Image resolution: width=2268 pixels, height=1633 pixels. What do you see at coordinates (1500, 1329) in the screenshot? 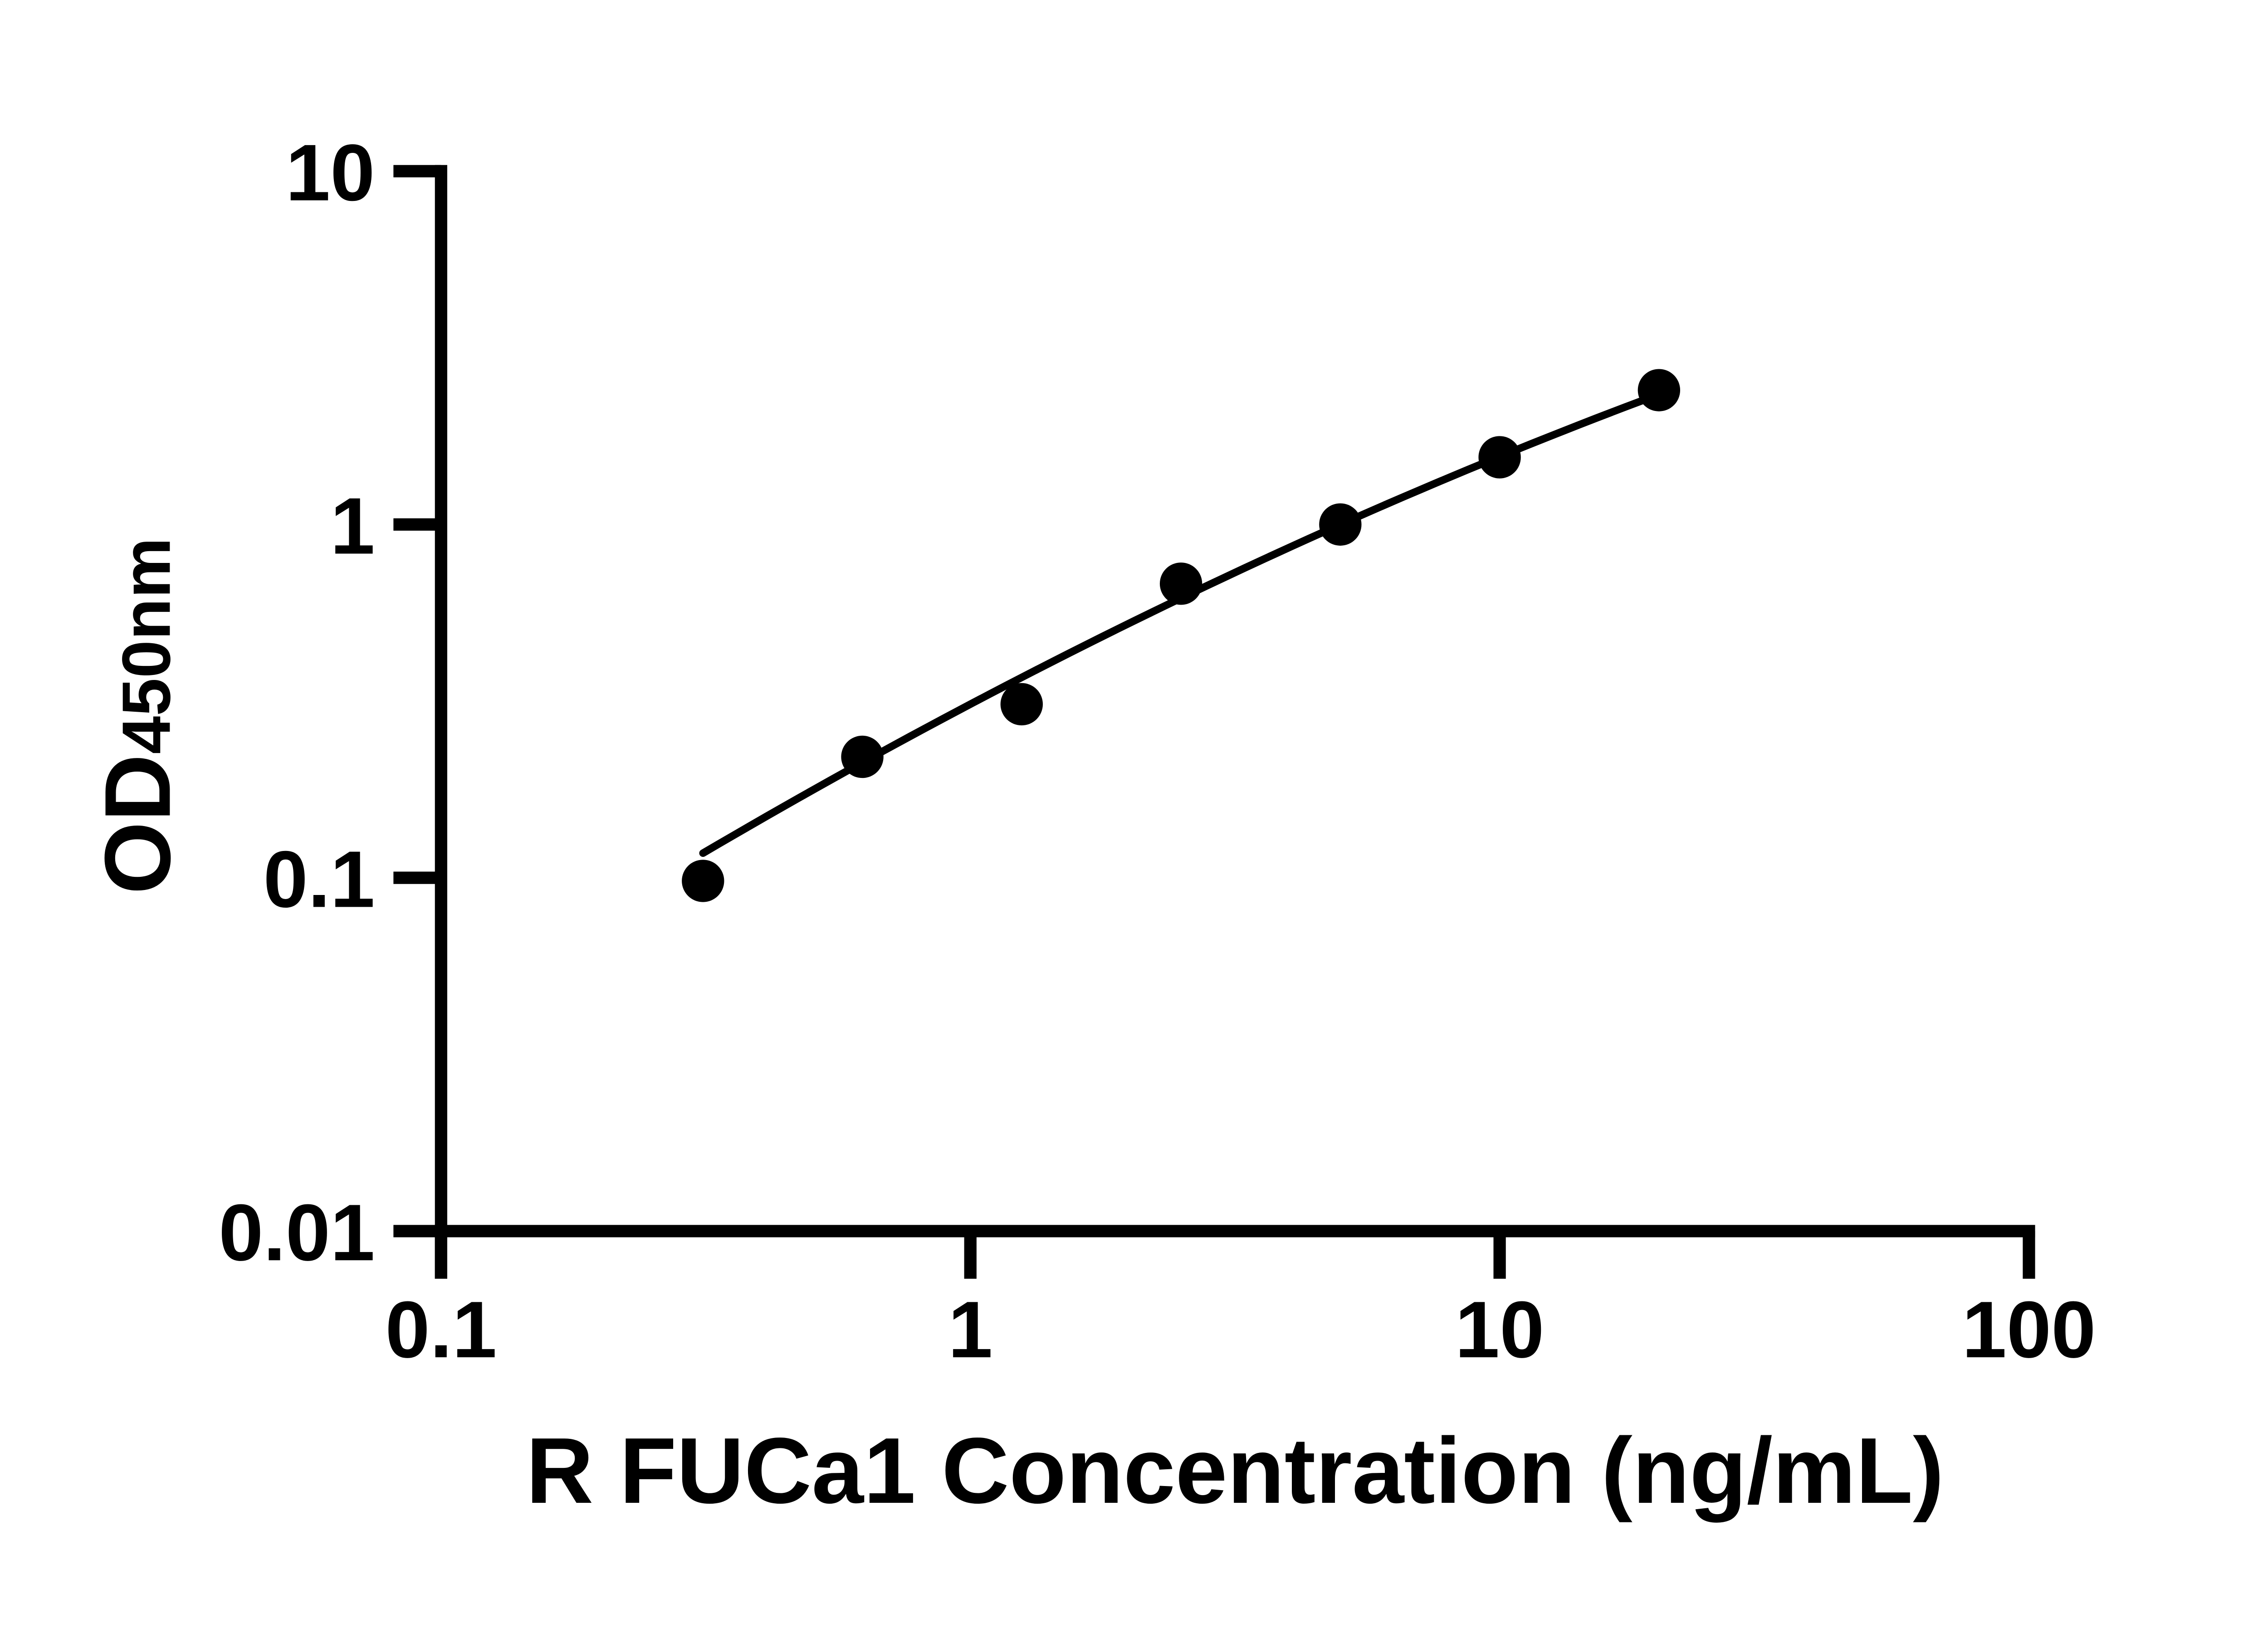
I see `x-tick-label-10: 10` at bounding box center [1500, 1329].